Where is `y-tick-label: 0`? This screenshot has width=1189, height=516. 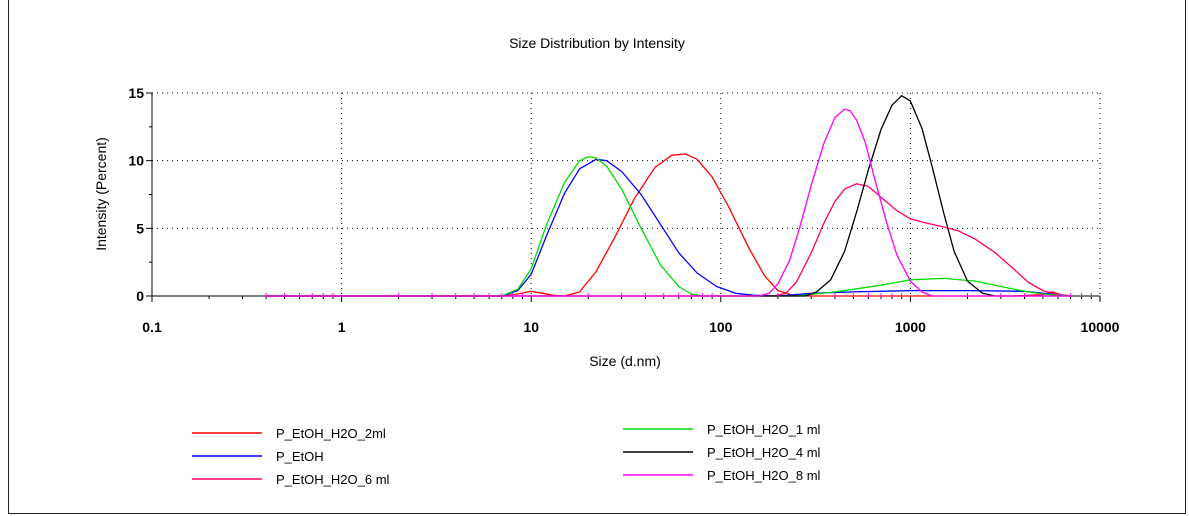 y-tick-label: 0 is located at coordinates (140, 296).